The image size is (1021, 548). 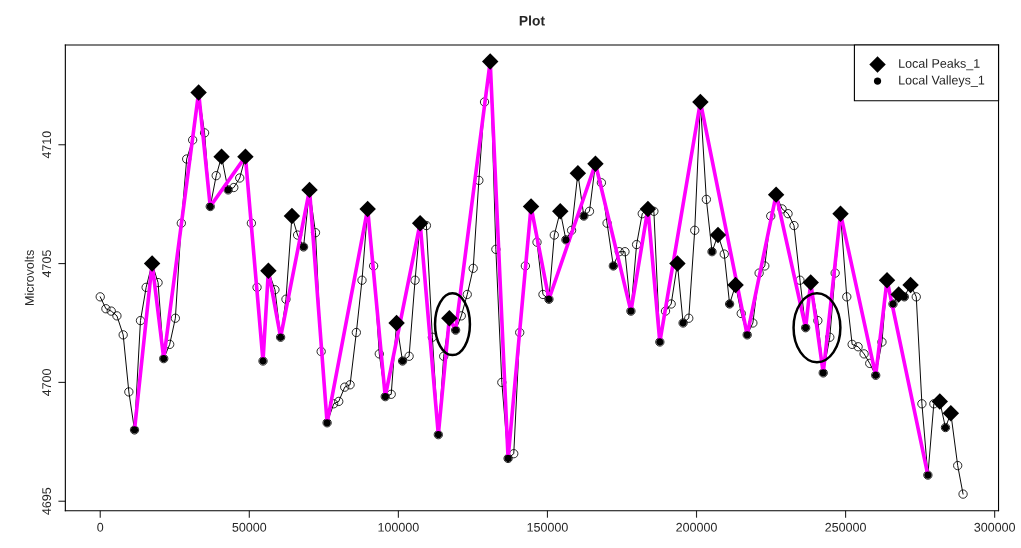 I want to click on y-tick-label: 4705, so click(x=47, y=264).